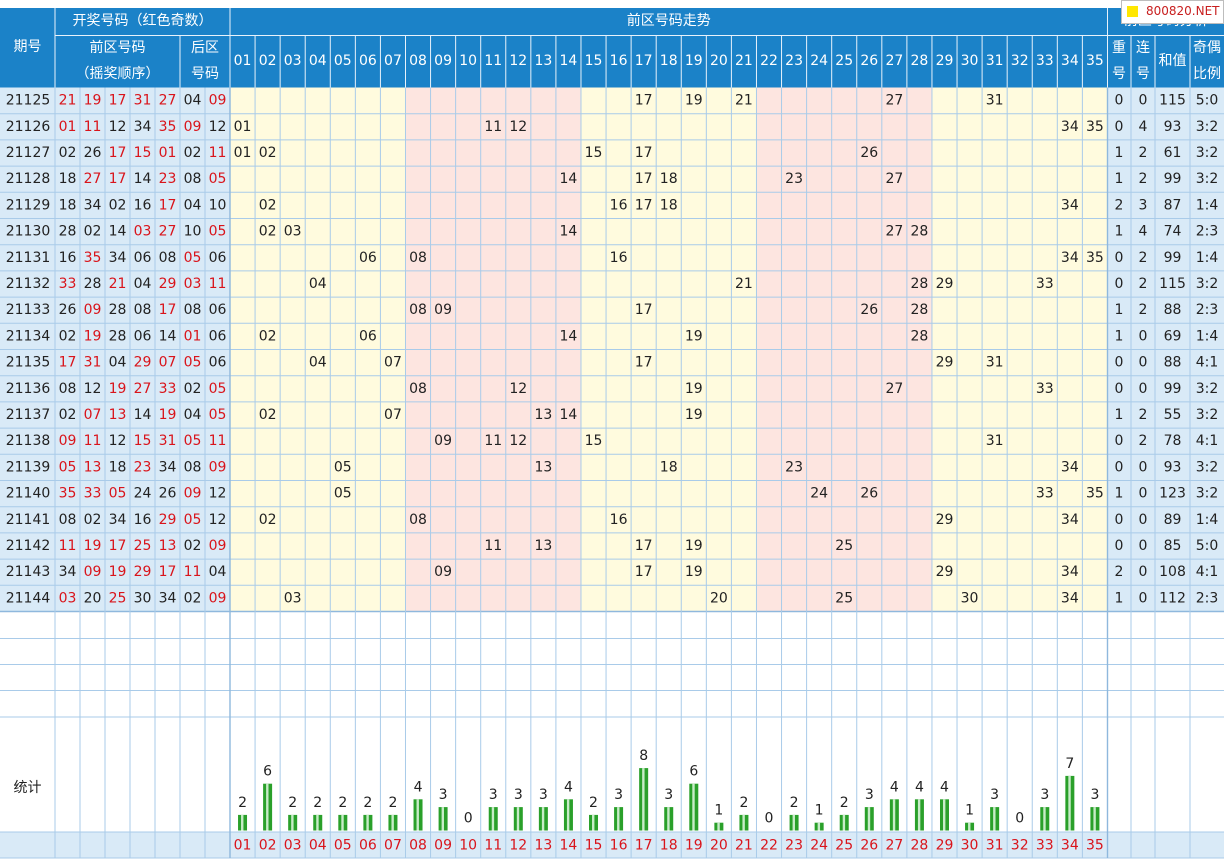 Image resolution: width=1224 pixels, height=863 pixels. Describe the element at coordinates (1173, 153) in the screenshot. I see `sum-cell: 61` at that location.